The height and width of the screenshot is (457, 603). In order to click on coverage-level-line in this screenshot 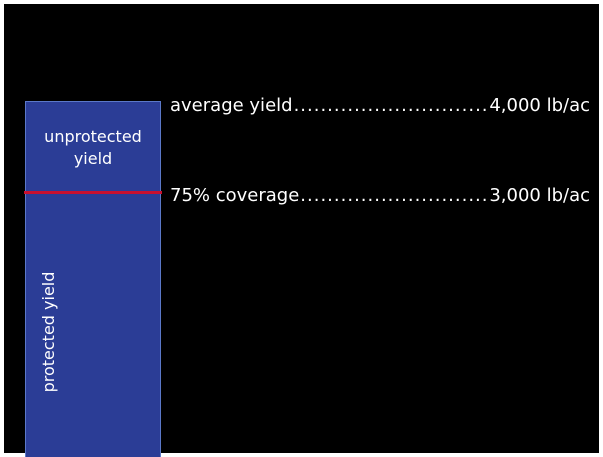, I will do `click(93, 192)`.